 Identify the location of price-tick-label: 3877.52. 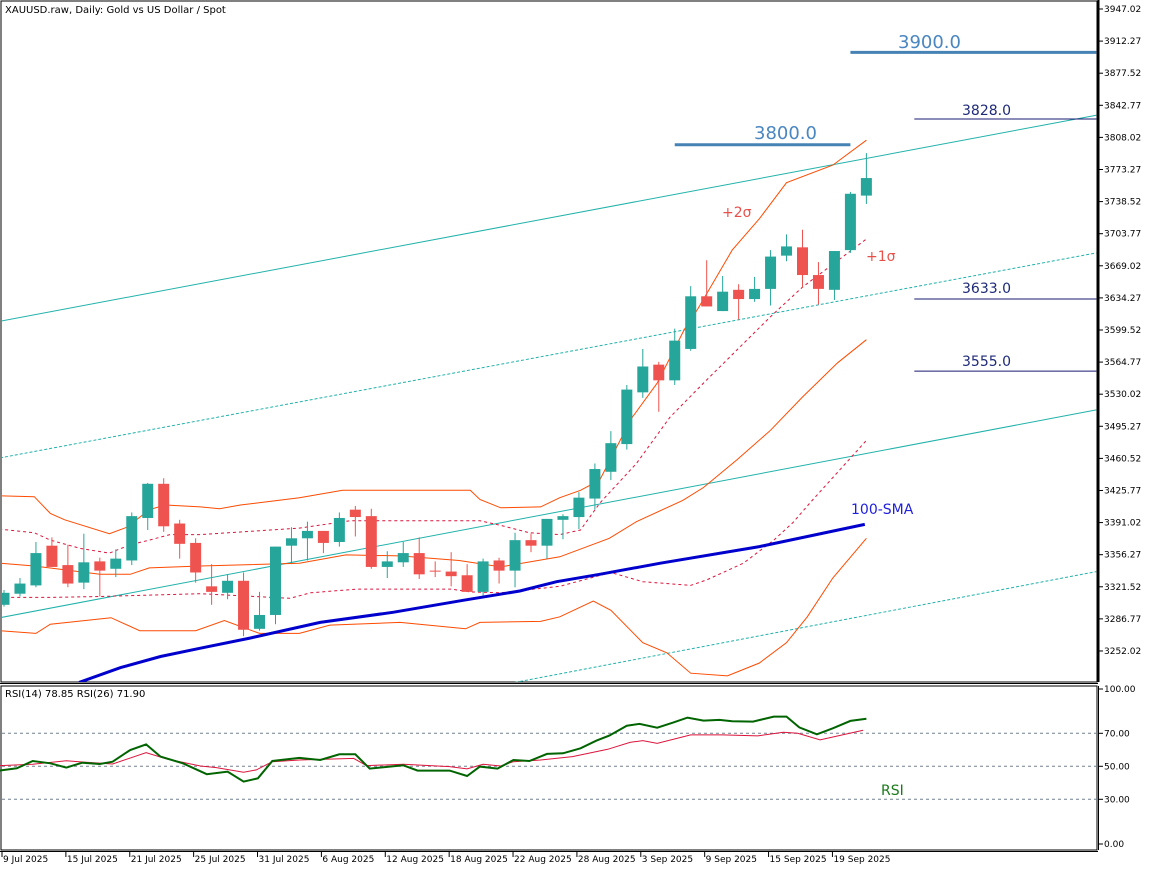
(1122, 74).